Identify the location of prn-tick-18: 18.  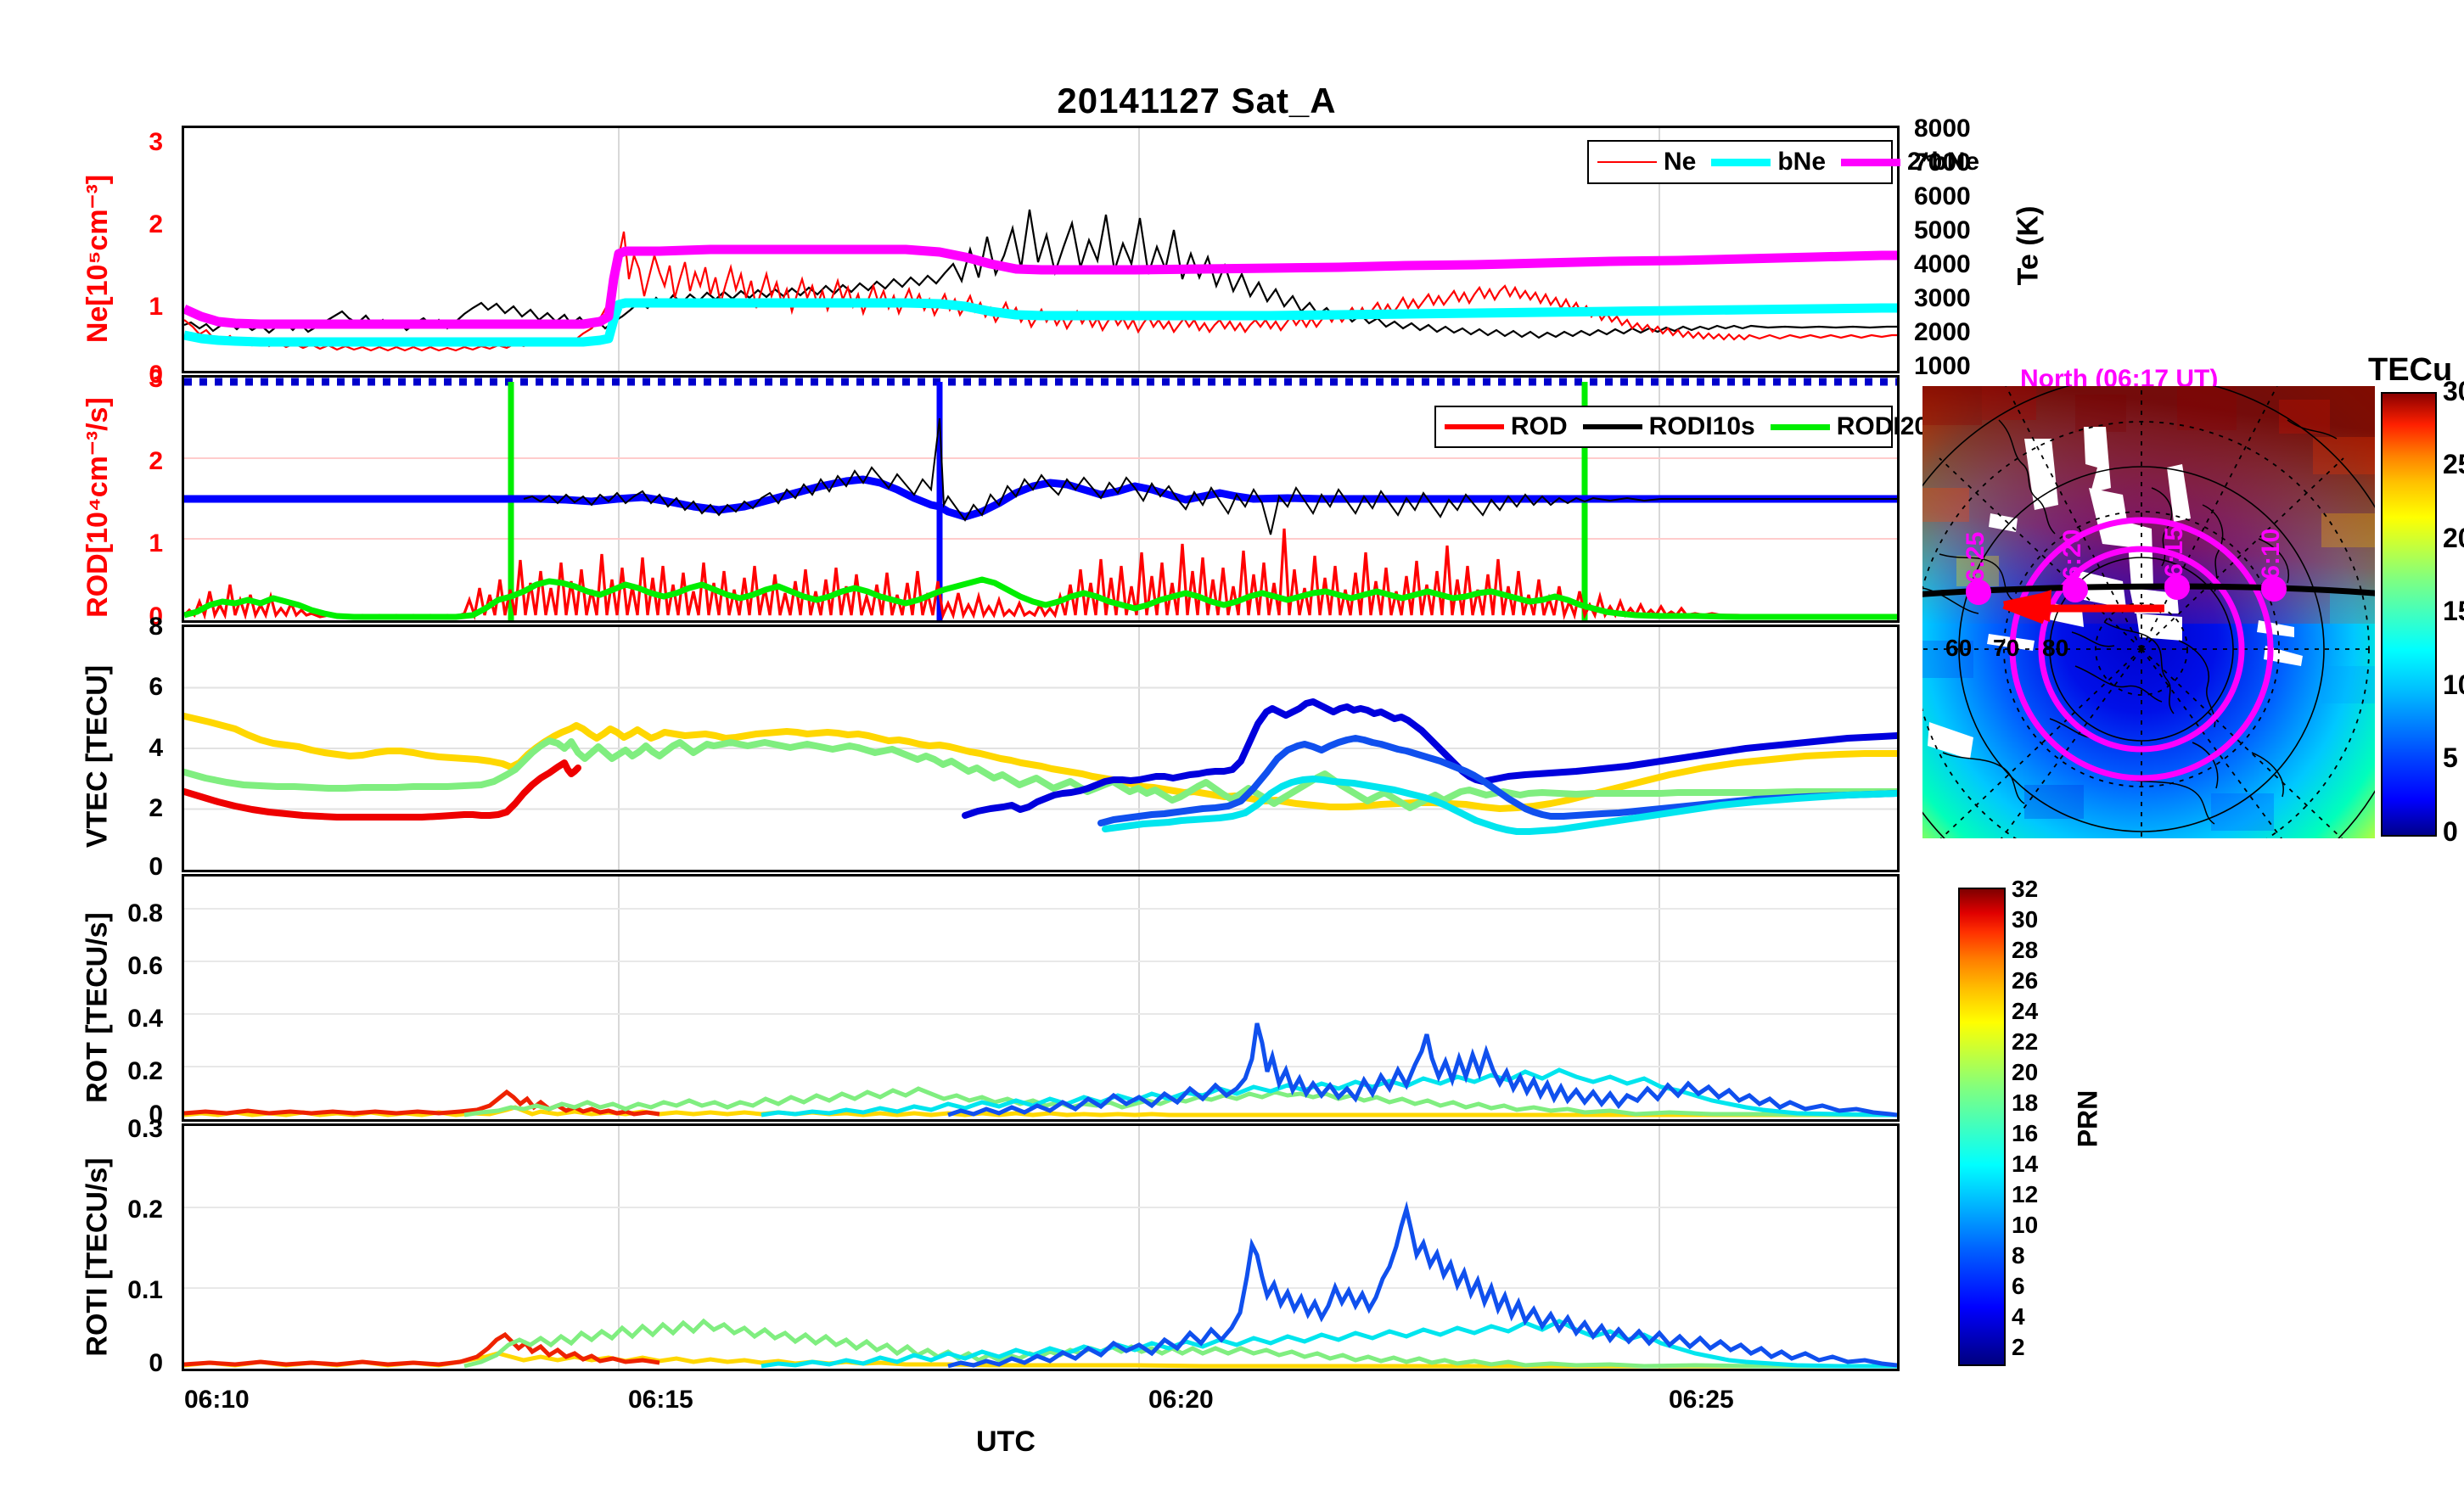
(2025, 1102).